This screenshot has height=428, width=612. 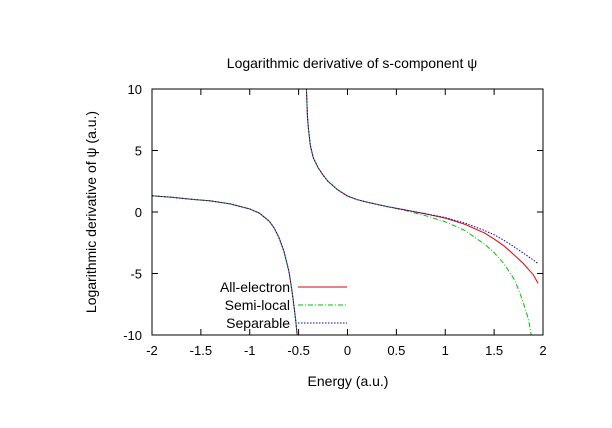 What do you see at coordinates (396, 350) in the screenshot?
I see `x-tick-label: 0.5` at bounding box center [396, 350].